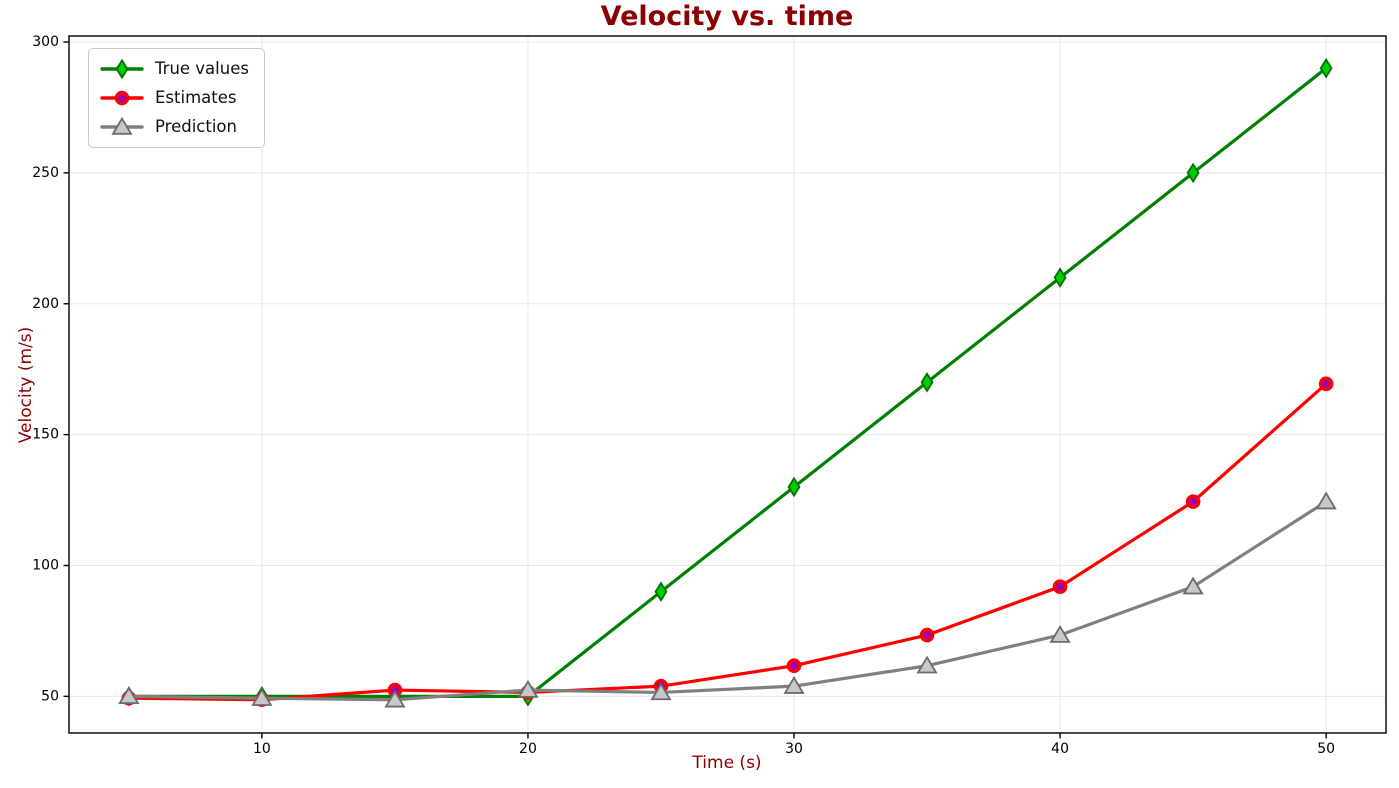 This screenshot has width=1399, height=788. I want to click on legend-label: True values, so click(202, 68).